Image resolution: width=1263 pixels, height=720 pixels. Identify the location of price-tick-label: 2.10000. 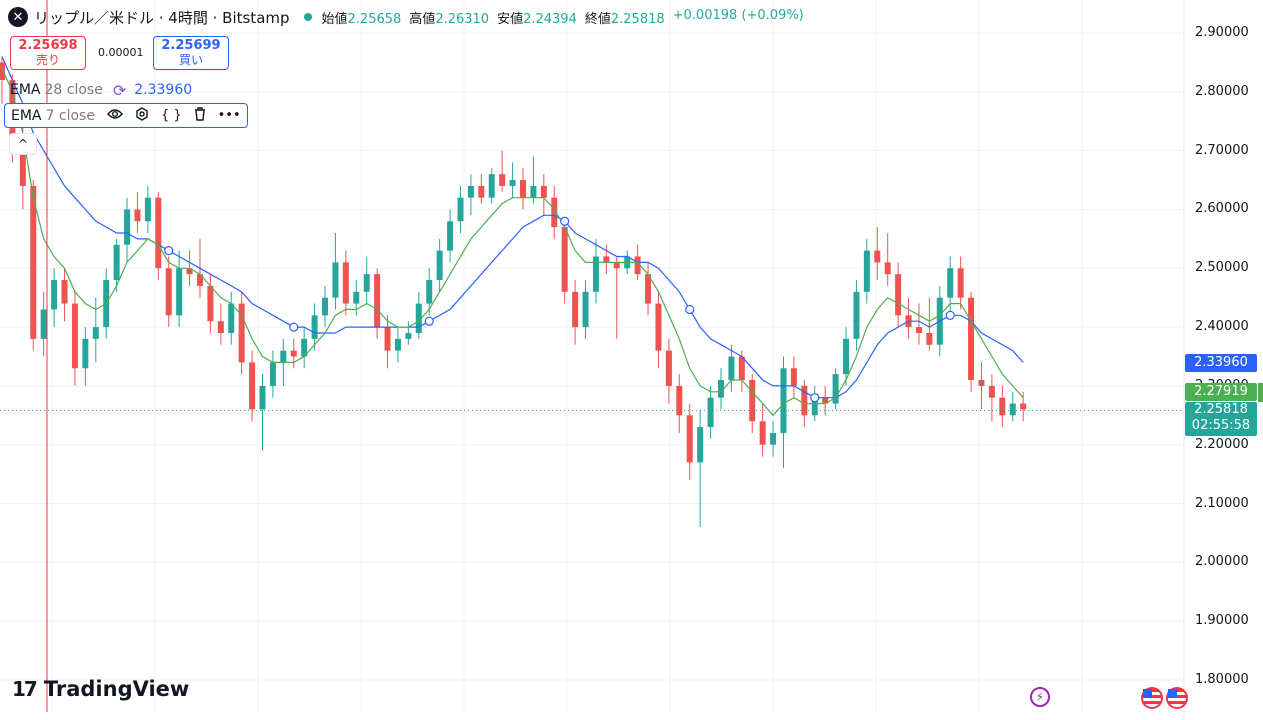
(1222, 503).